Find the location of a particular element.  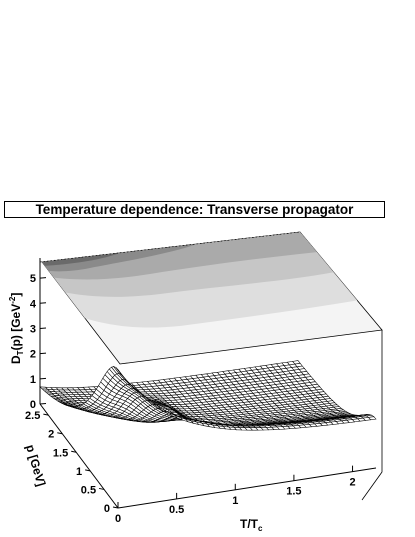

z-label-rest: (p) [GeV is located at coordinates (16, 327).